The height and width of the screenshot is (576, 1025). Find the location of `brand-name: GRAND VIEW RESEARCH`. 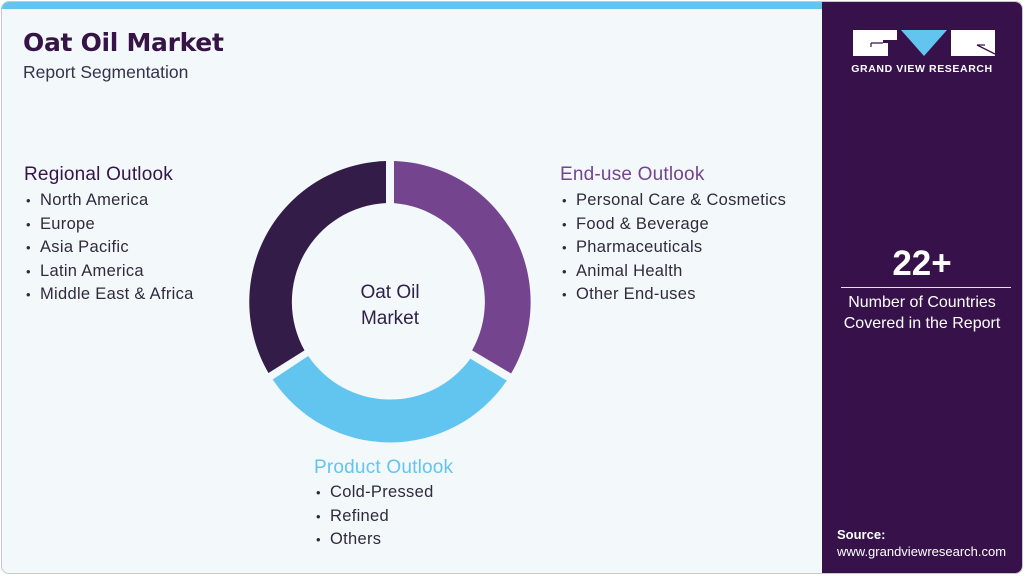

brand-name: GRAND VIEW RESEARCH is located at coordinates (922, 69).